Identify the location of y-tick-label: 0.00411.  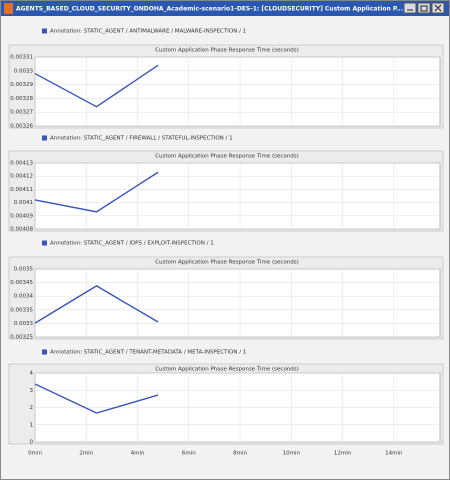
(21, 190).